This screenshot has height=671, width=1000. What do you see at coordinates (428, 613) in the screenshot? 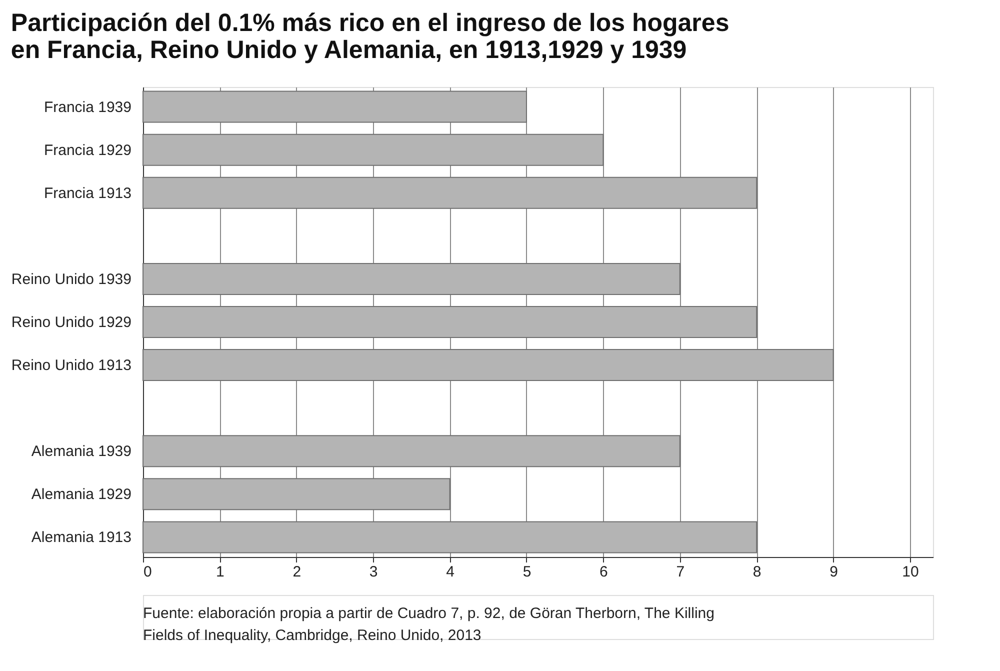
I see `source-note: Fuente: elaboración propia a partir de Cuadro 7, p. 92, de Göran Therborn, The Killing` at bounding box center [428, 613].